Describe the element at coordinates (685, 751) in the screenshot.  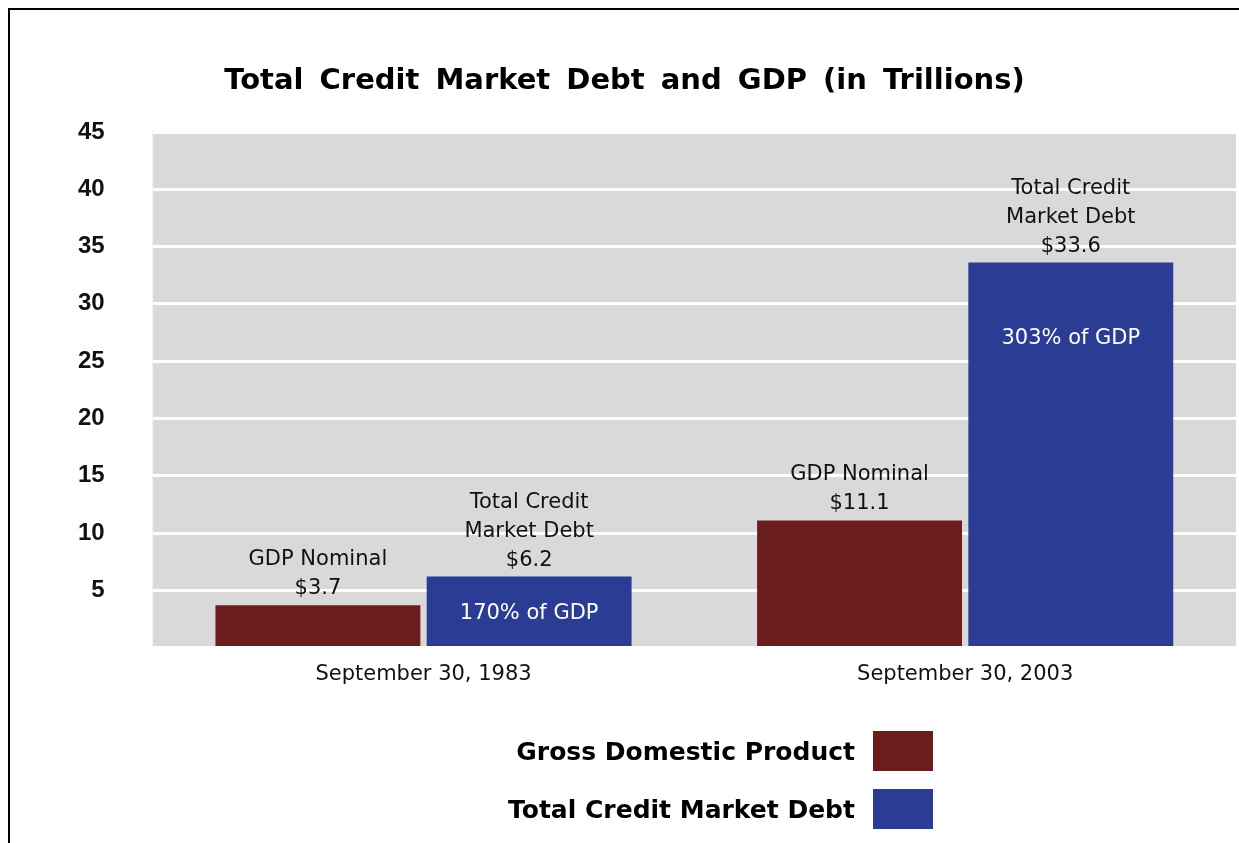
I see `legend-label: Gross Domestic Product` at that location.